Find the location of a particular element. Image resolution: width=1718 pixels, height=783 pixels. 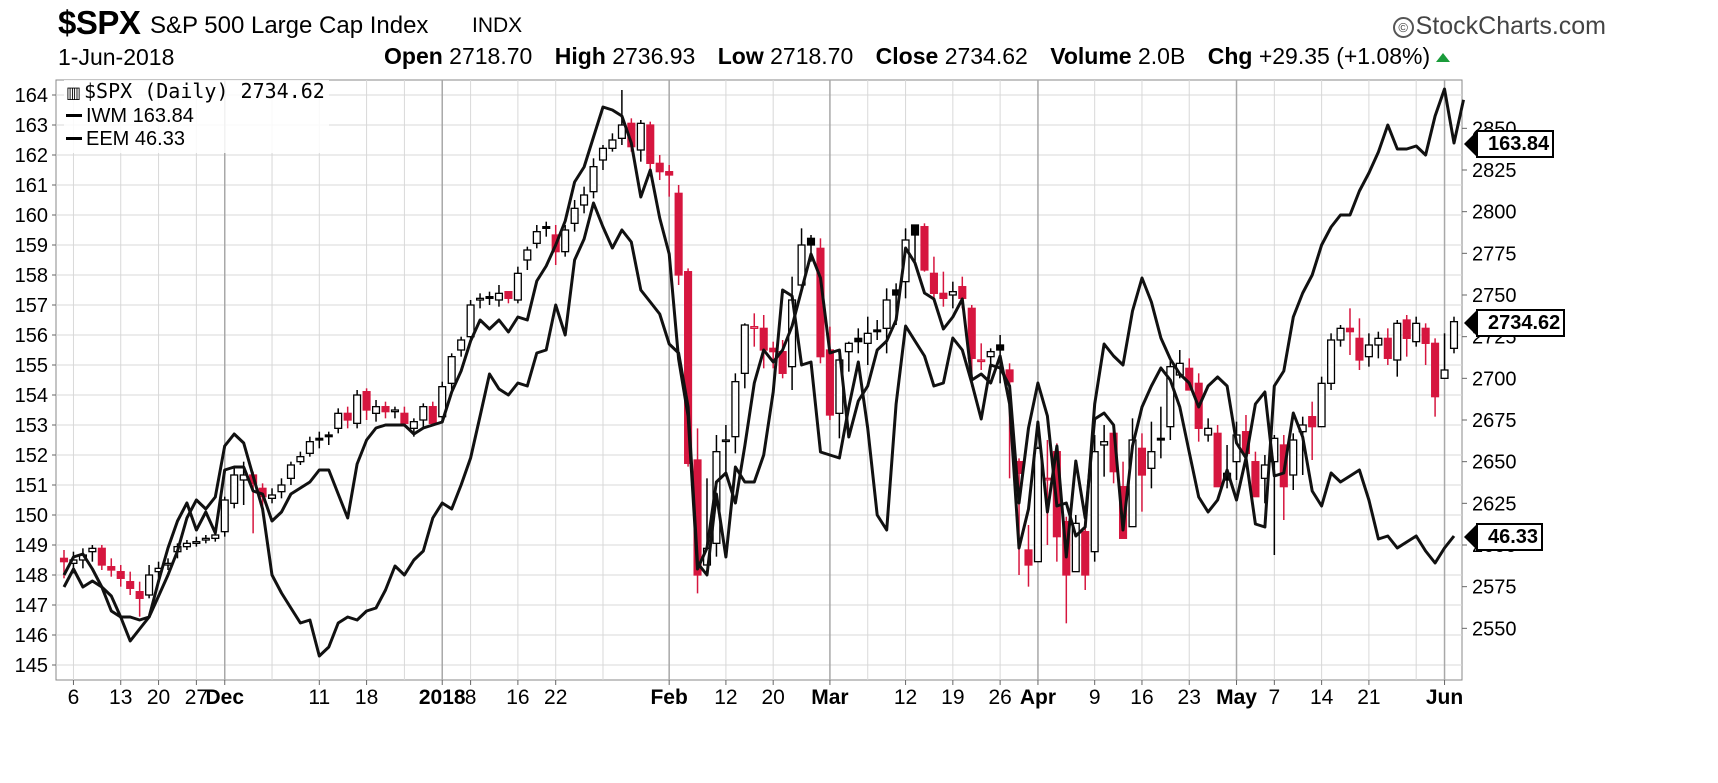

x-tick-label: Dec is located at coordinates (224, 697).